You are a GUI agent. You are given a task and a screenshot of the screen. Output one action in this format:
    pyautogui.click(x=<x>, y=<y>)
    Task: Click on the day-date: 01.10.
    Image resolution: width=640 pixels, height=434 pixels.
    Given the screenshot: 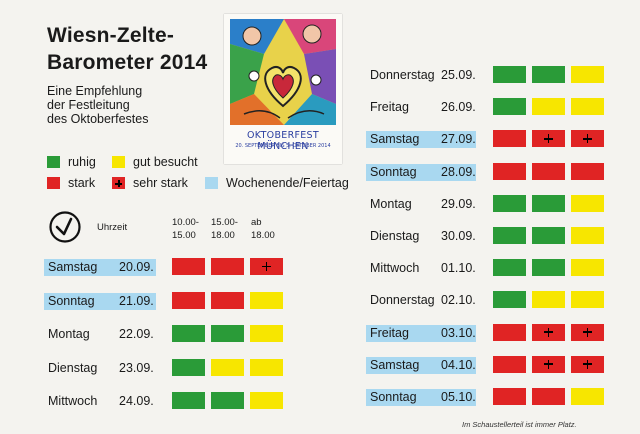 What is the action you would take?
    pyautogui.click(x=458, y=268)
    